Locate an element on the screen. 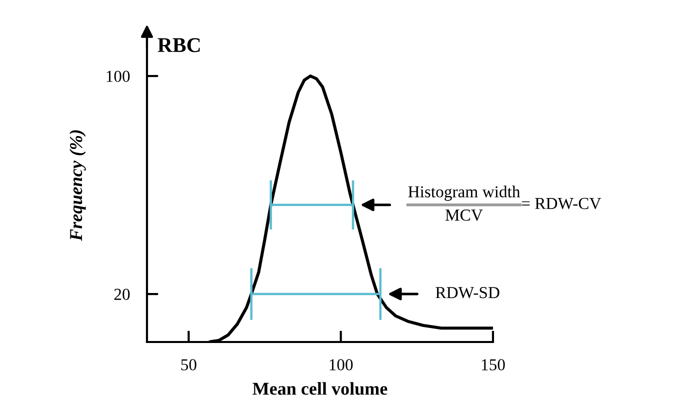 Image resolution: width=692 pixels, height=412 pixels. y-axis-title: Frequency (%) is located at coordinates (77, 185).